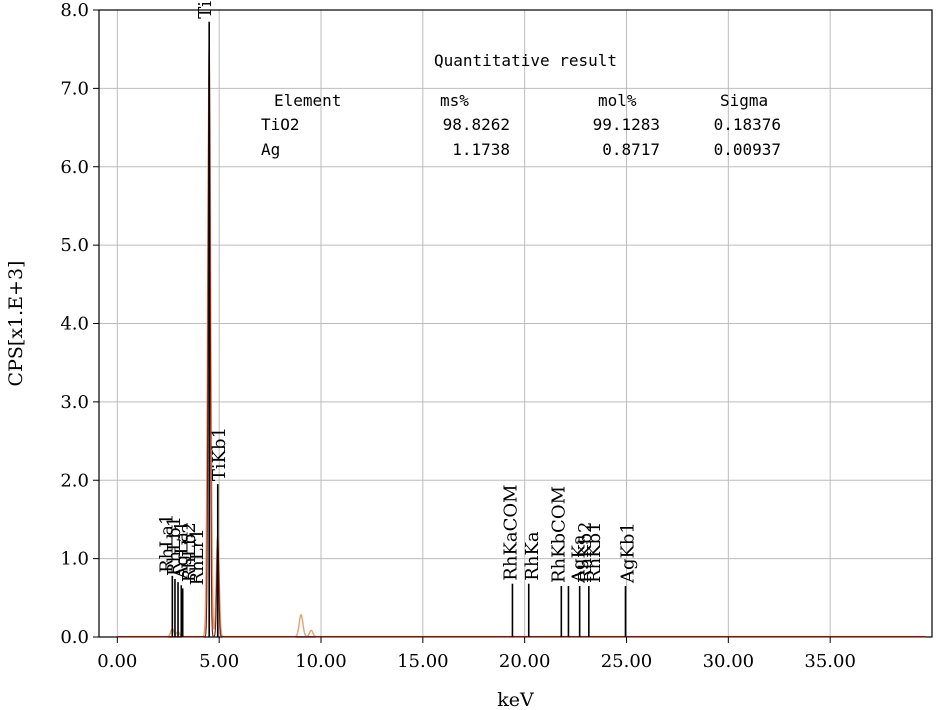 Image resolution: width=937 pixels, height=710 pixels. I want to click on peak-label: RhKb2, so click(585, 552).